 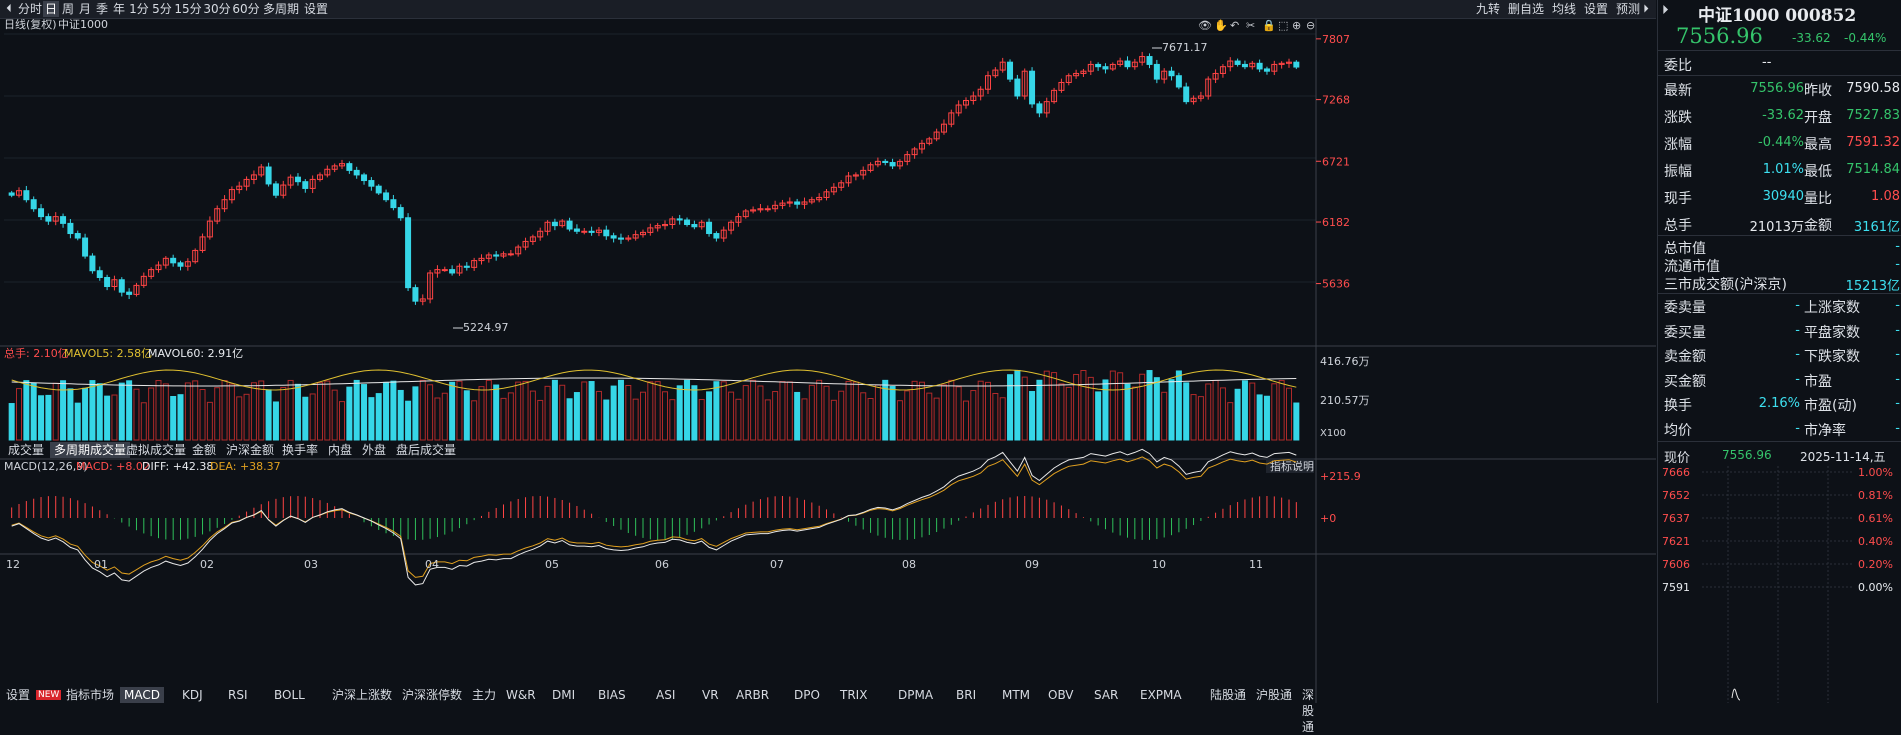 I want to click on quote-value: 21013万, so click(x=1776, y=227).